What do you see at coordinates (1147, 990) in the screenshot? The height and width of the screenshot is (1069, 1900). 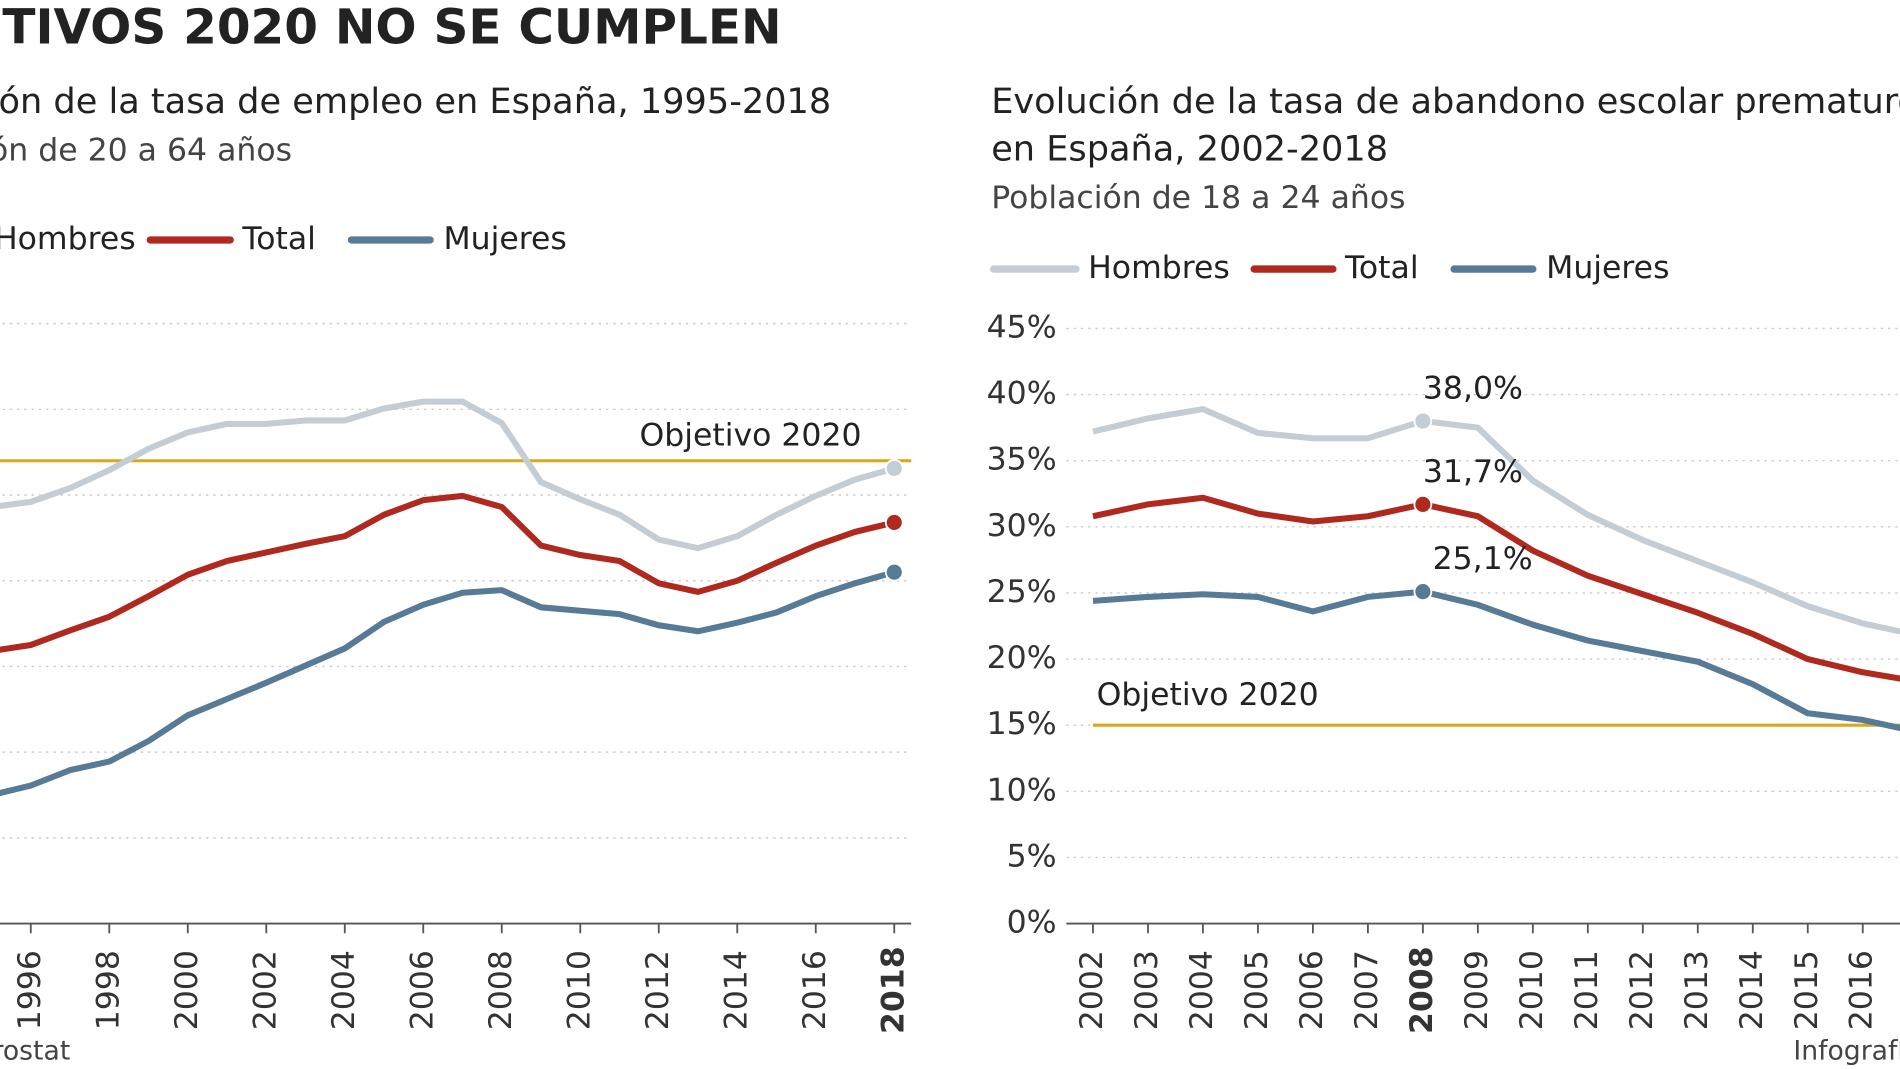 I see `x-tick-label: 2003` at bounding box center [1147, 990].